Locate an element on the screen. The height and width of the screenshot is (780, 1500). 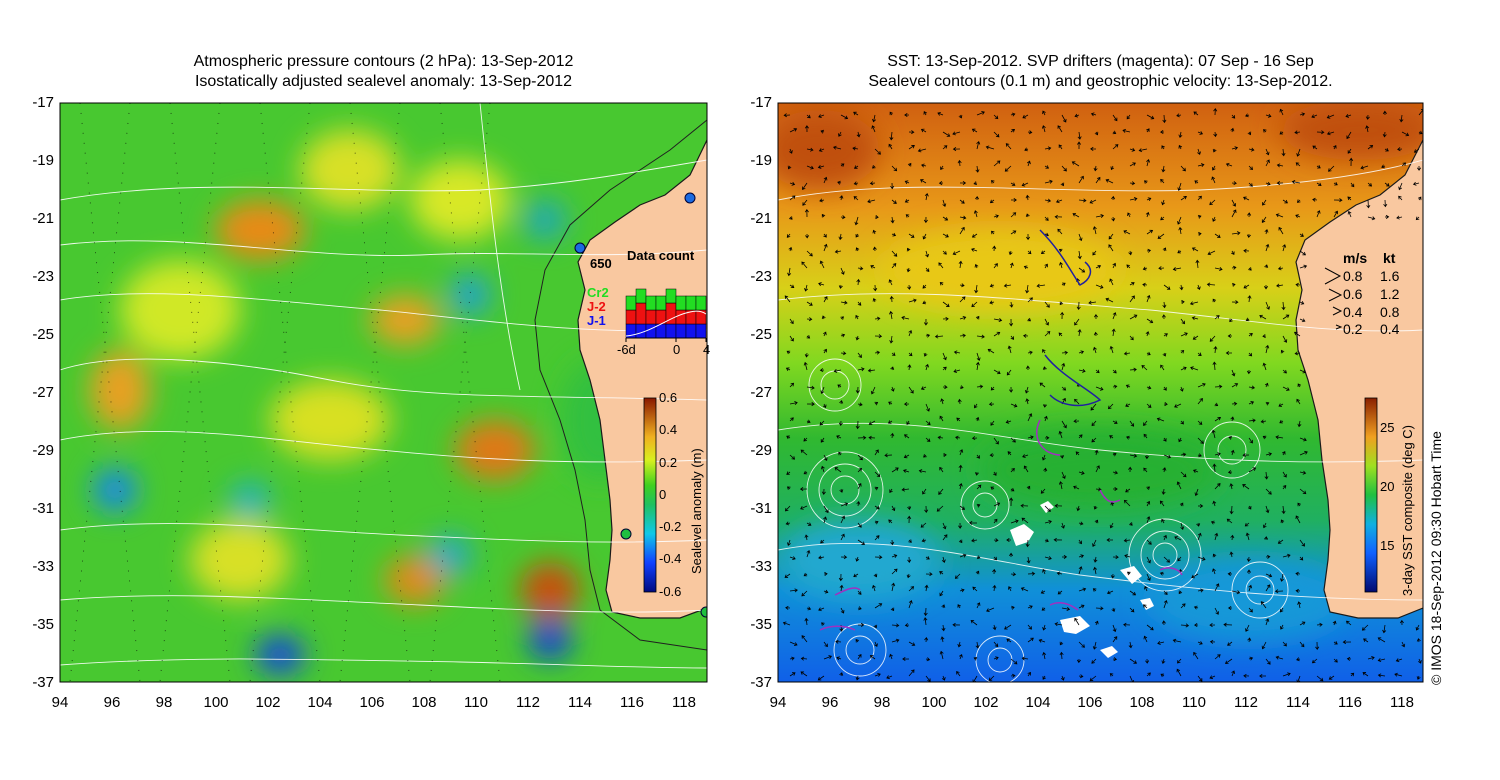
lat-tick-label: -19 is located at coordinates (43, 160).